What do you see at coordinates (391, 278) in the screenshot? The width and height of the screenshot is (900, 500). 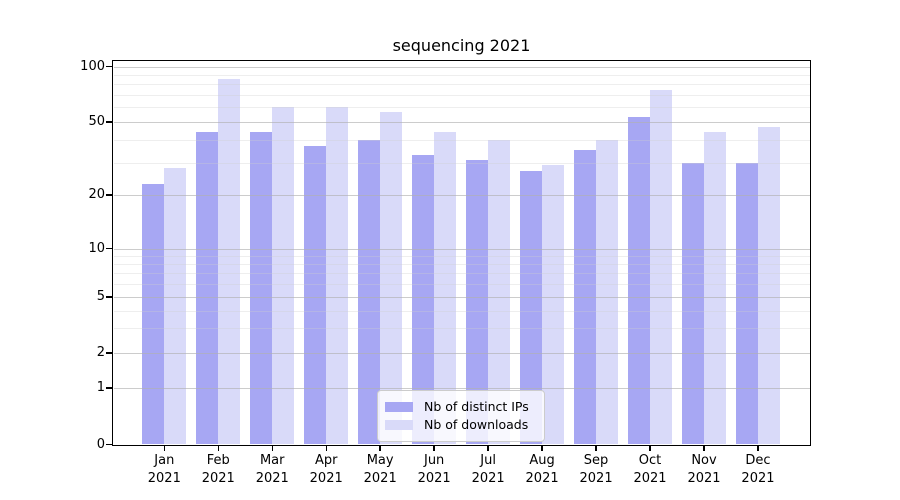 I see `bar-may-downloads` at bounding box center [391, 278].